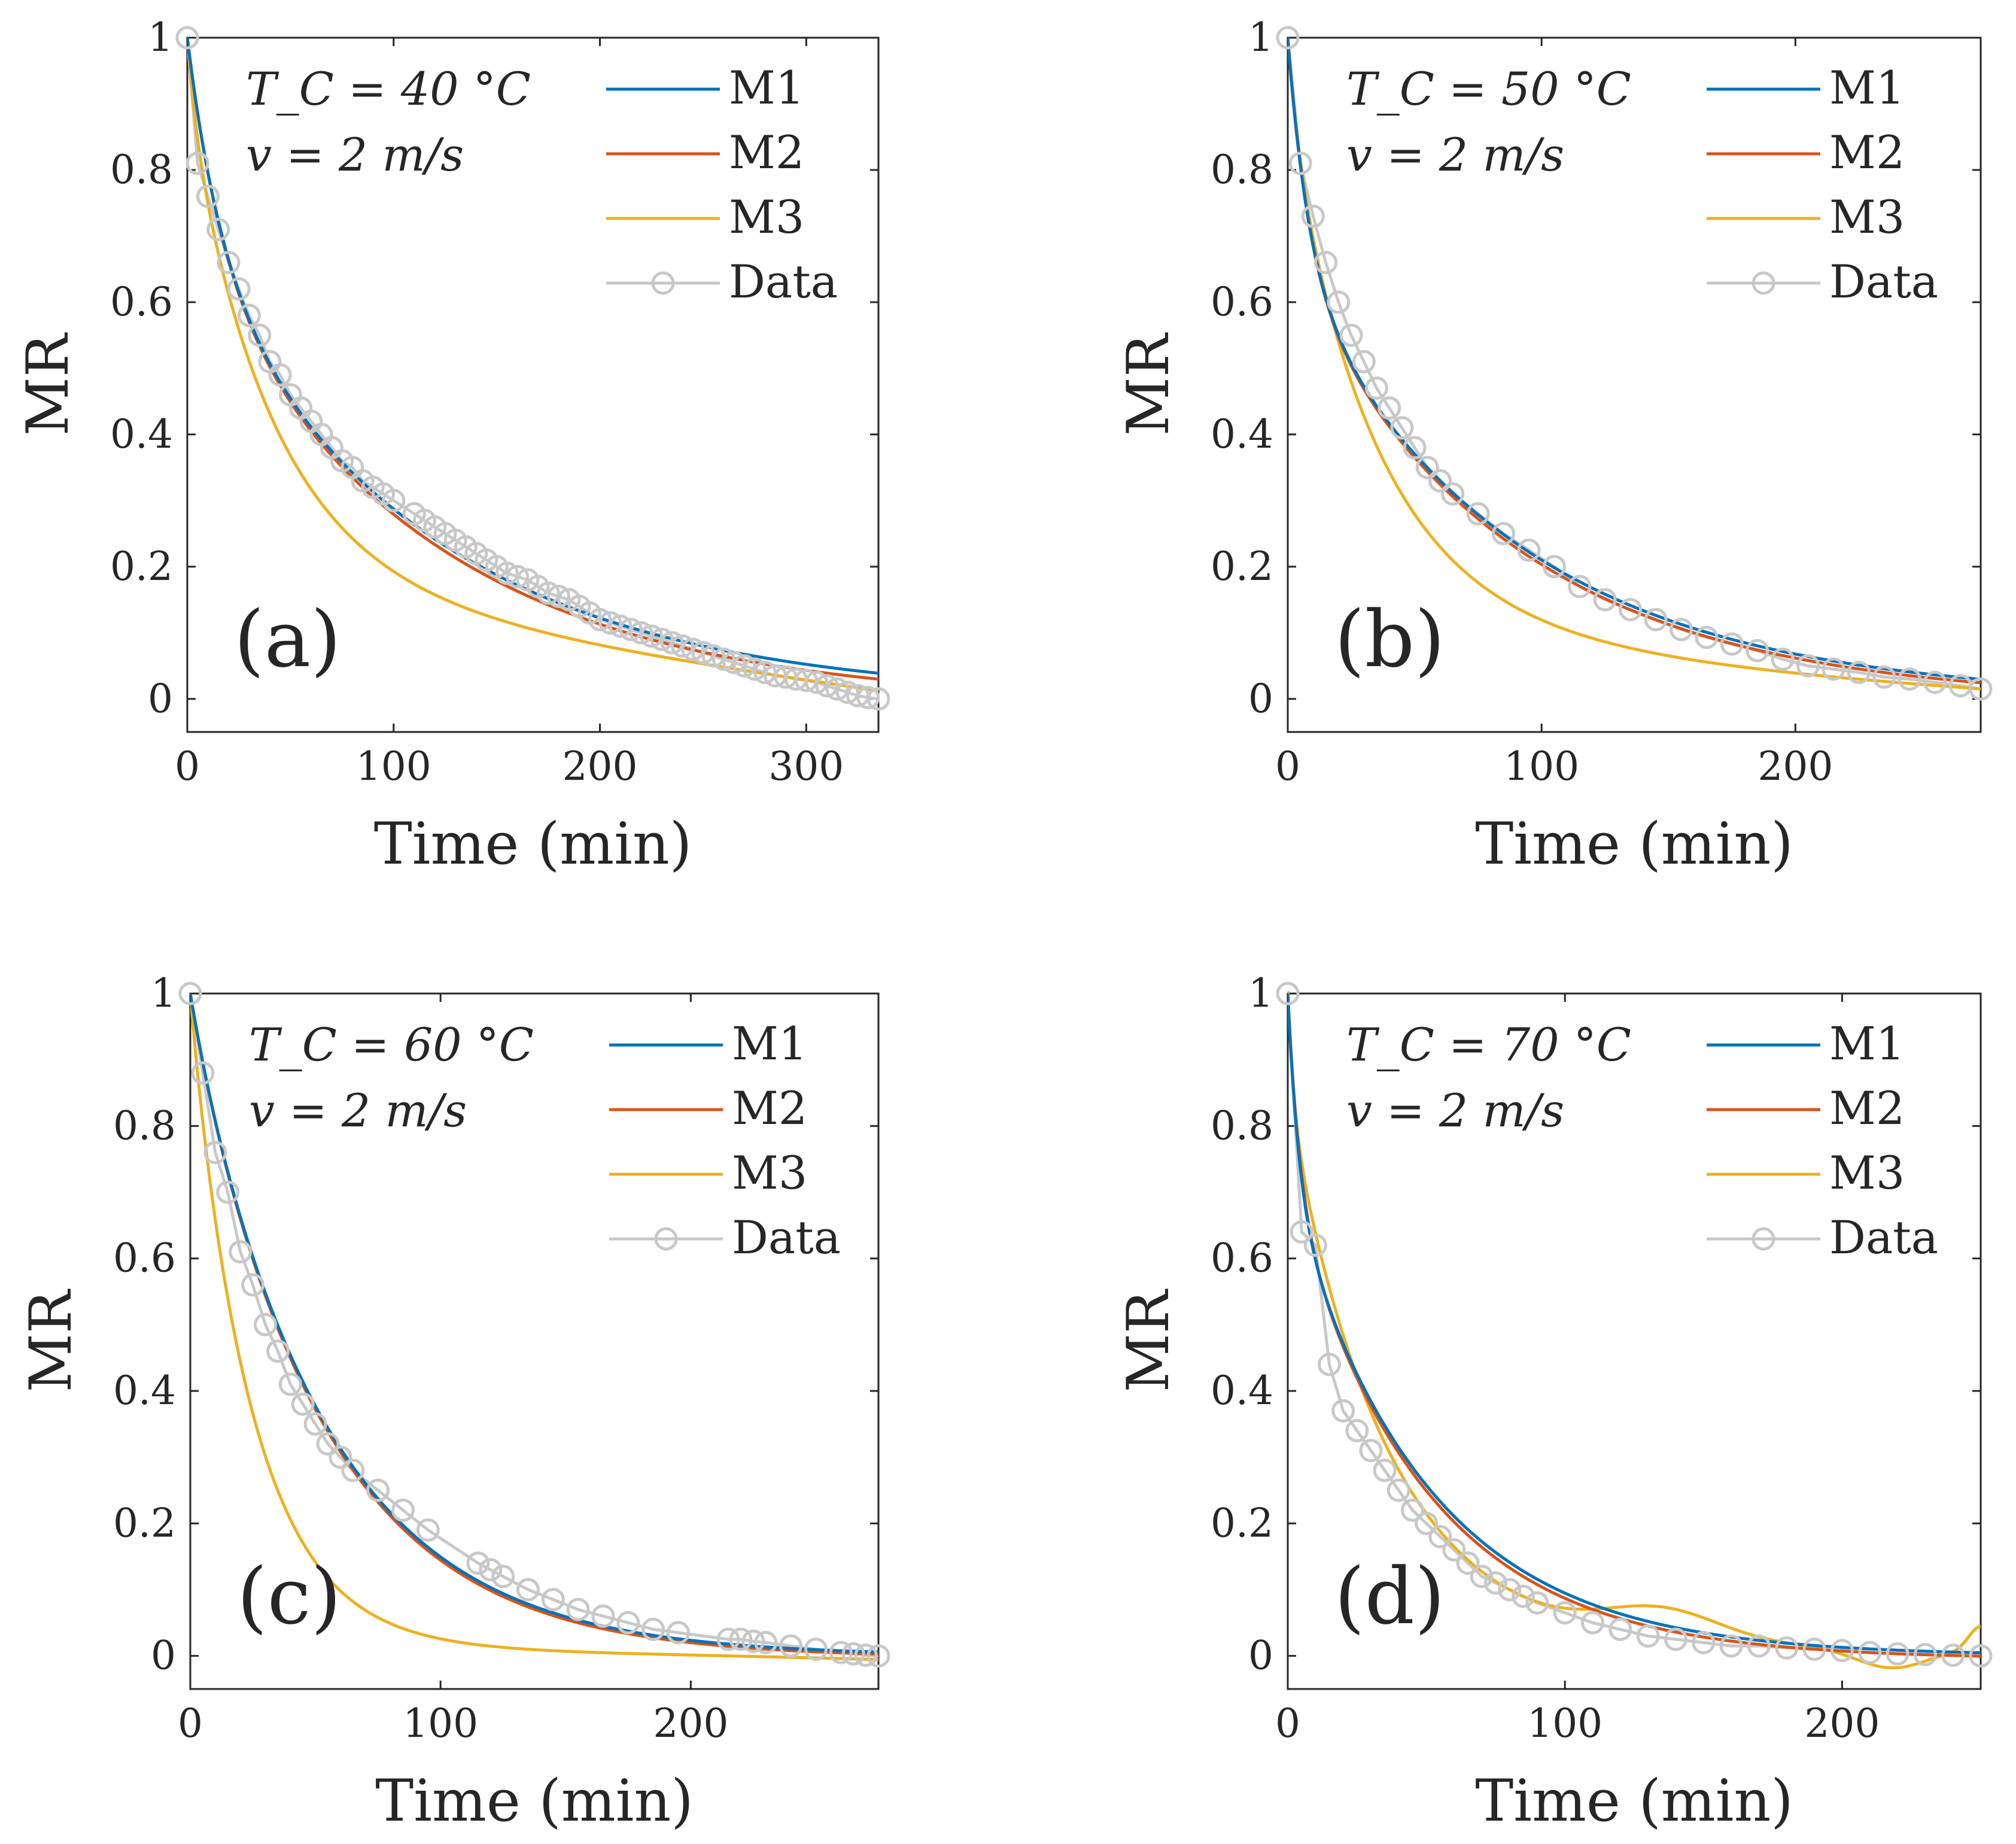 This screenshot has height=1844, width=2016. Describe the element at coordinates (1634, 385) in the screenshot. I see `axes-box` at that location.